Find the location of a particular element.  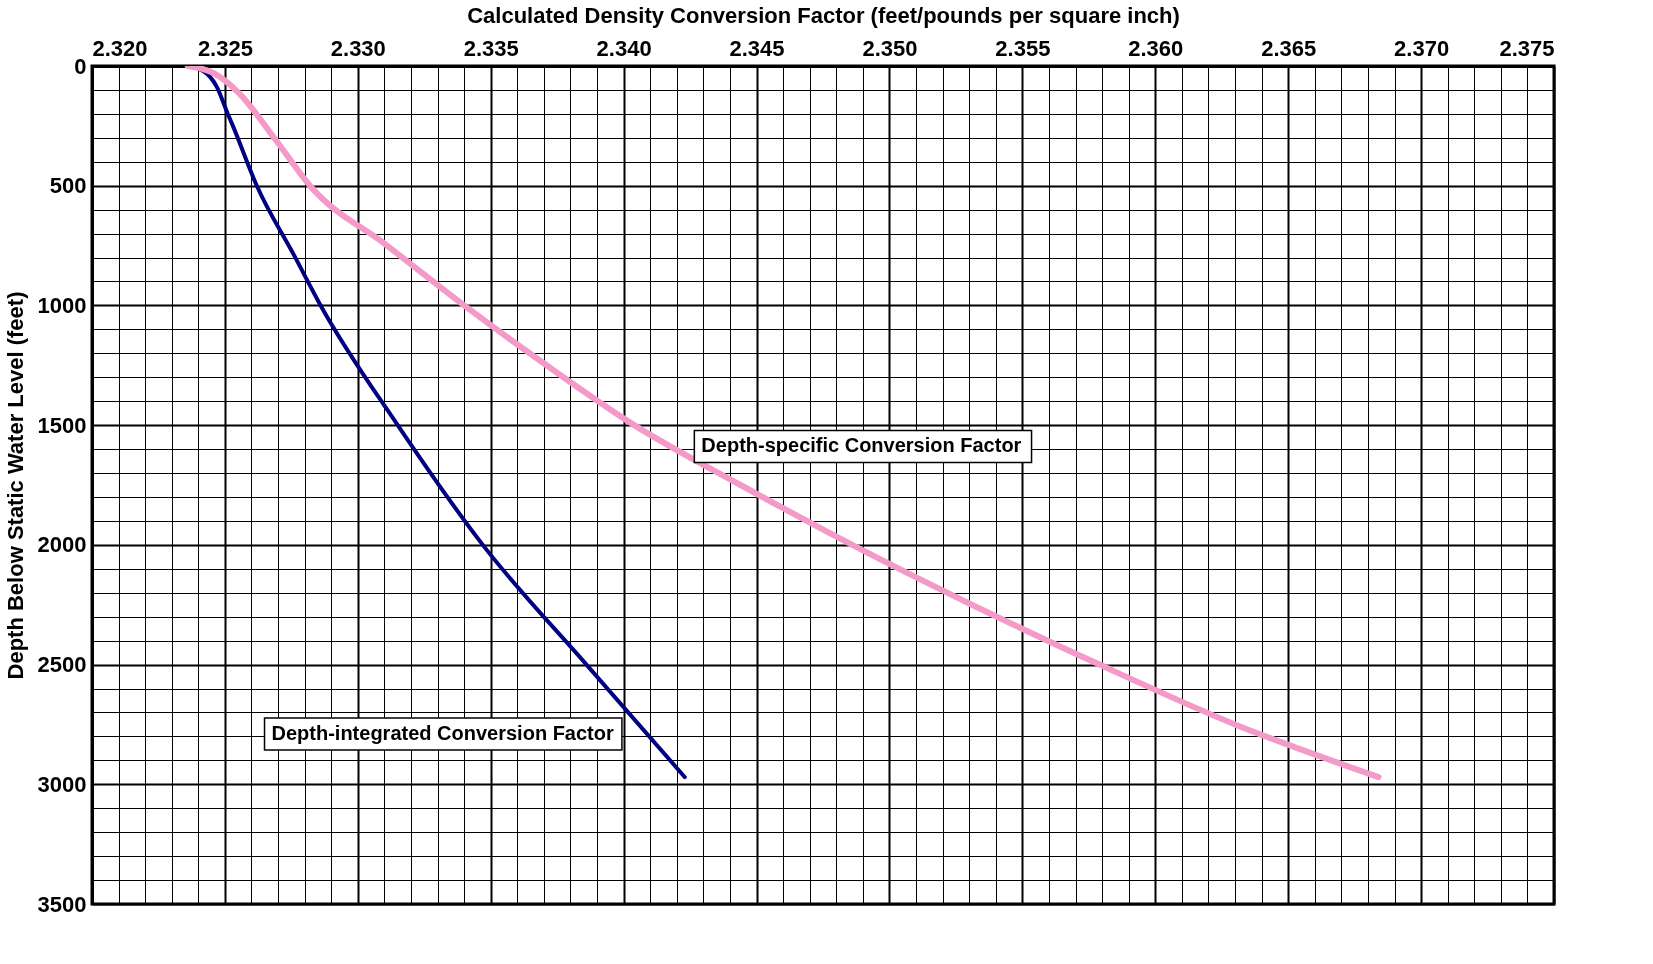

x-tick-label: 2.350 is located at coordinates (890, 48).